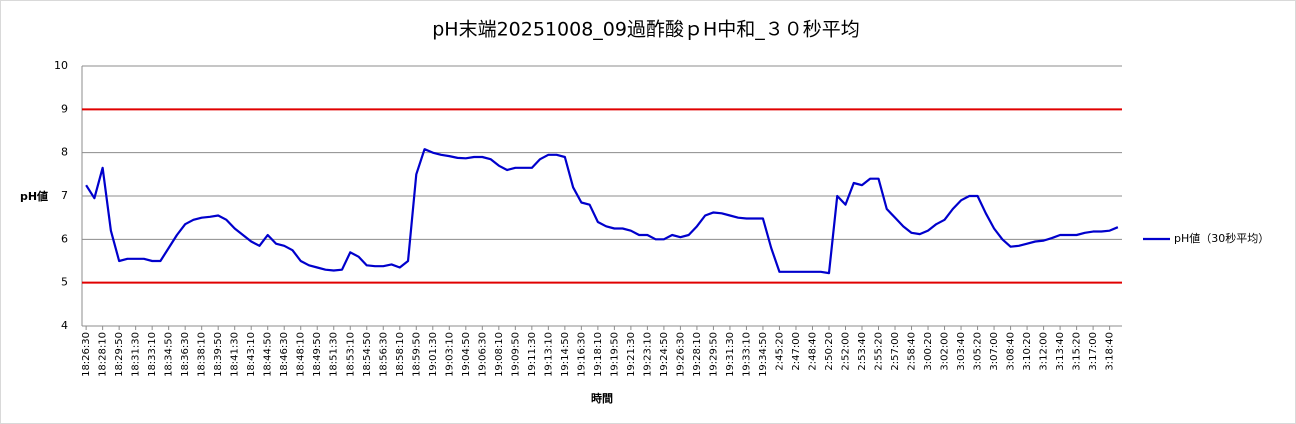 The height and width of the screenshot is (424, 1296). What do you see at coordinates (64, 238) in the screenshot?
I see `y-tick-label: 6` at bounding box center [64, 238].